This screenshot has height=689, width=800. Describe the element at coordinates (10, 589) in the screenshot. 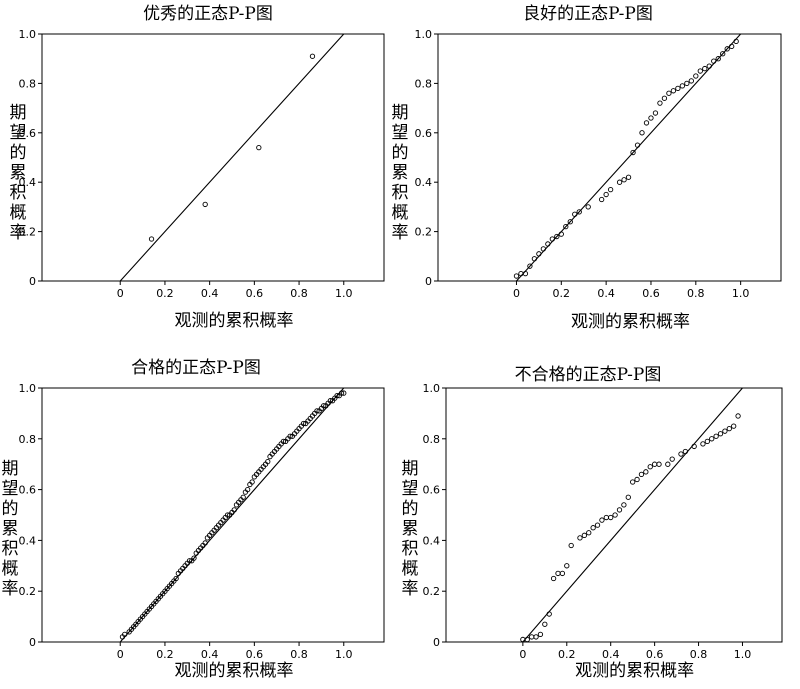

I see `y-axis-label-char: 率` at that location.